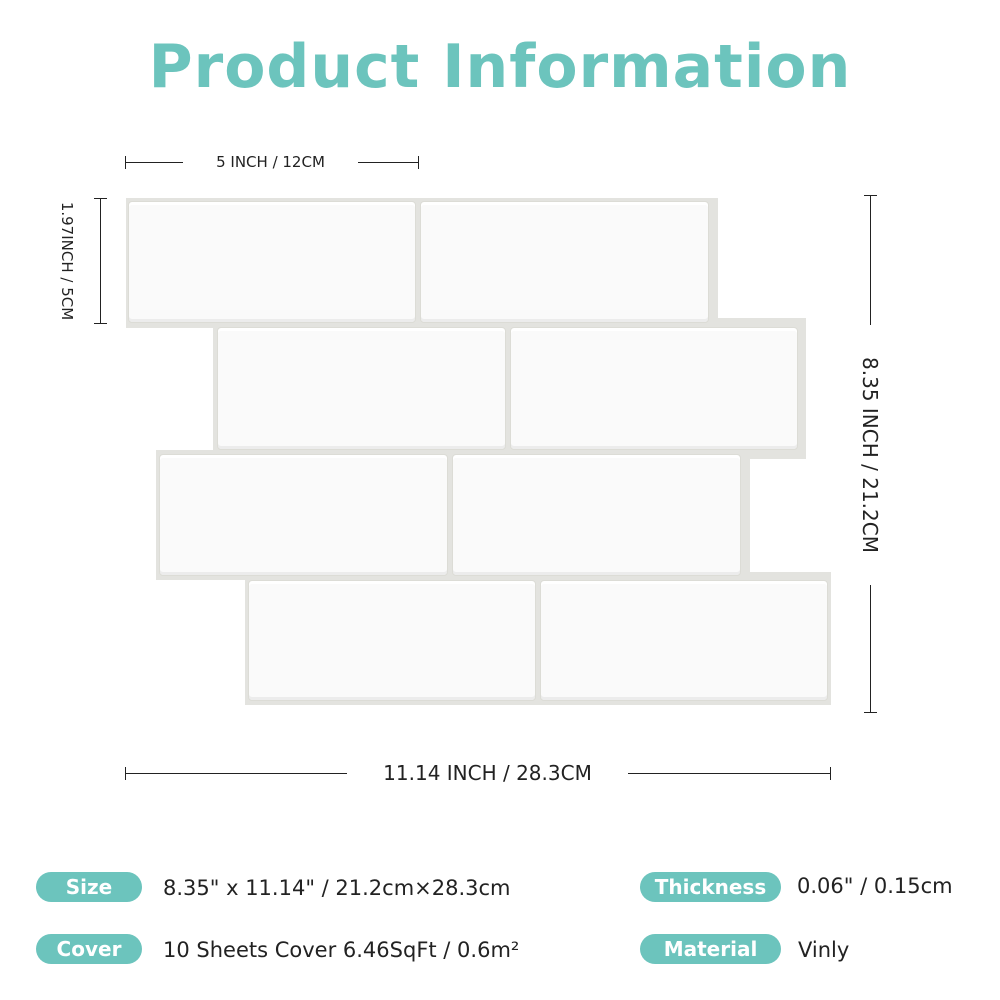  What do you see at coordinates (824, 950) in the screenshot?
I see `spec-value-material: Vinly` at bounding box center [824, 950].